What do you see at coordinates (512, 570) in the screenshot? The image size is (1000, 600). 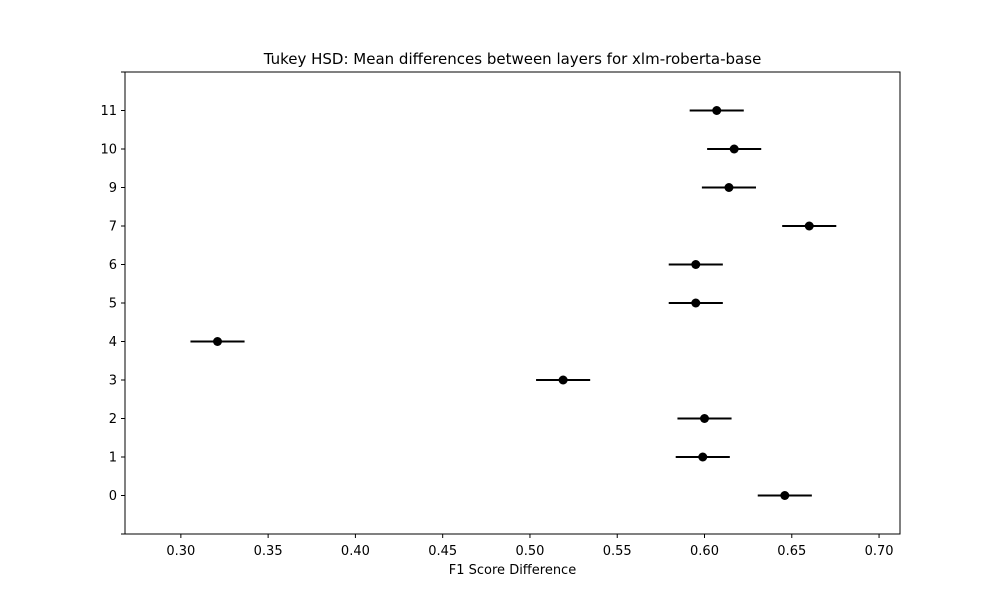 I see `x-axis-label: F1 Score Difference` at bounding box center [512, 570].